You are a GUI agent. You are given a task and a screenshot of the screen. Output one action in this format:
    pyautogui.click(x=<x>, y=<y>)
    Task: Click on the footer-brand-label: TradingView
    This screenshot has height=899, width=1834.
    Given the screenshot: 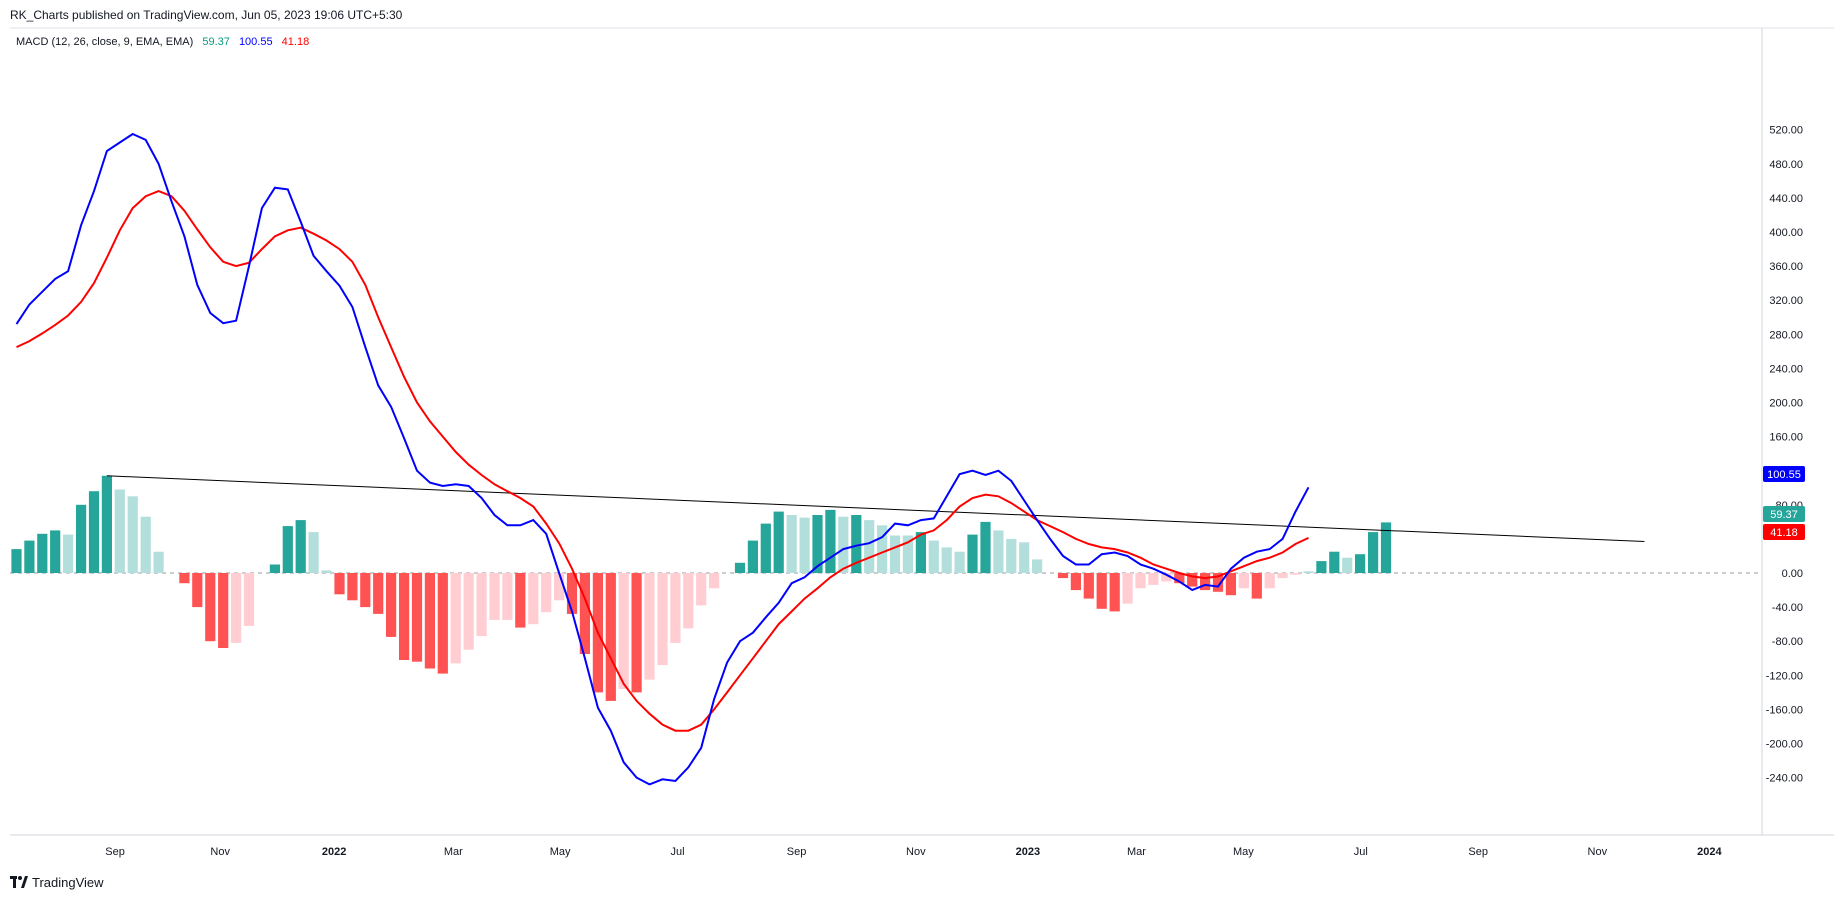 What is the action you would take?
    pyautogui.click(x=68, y=882)
    